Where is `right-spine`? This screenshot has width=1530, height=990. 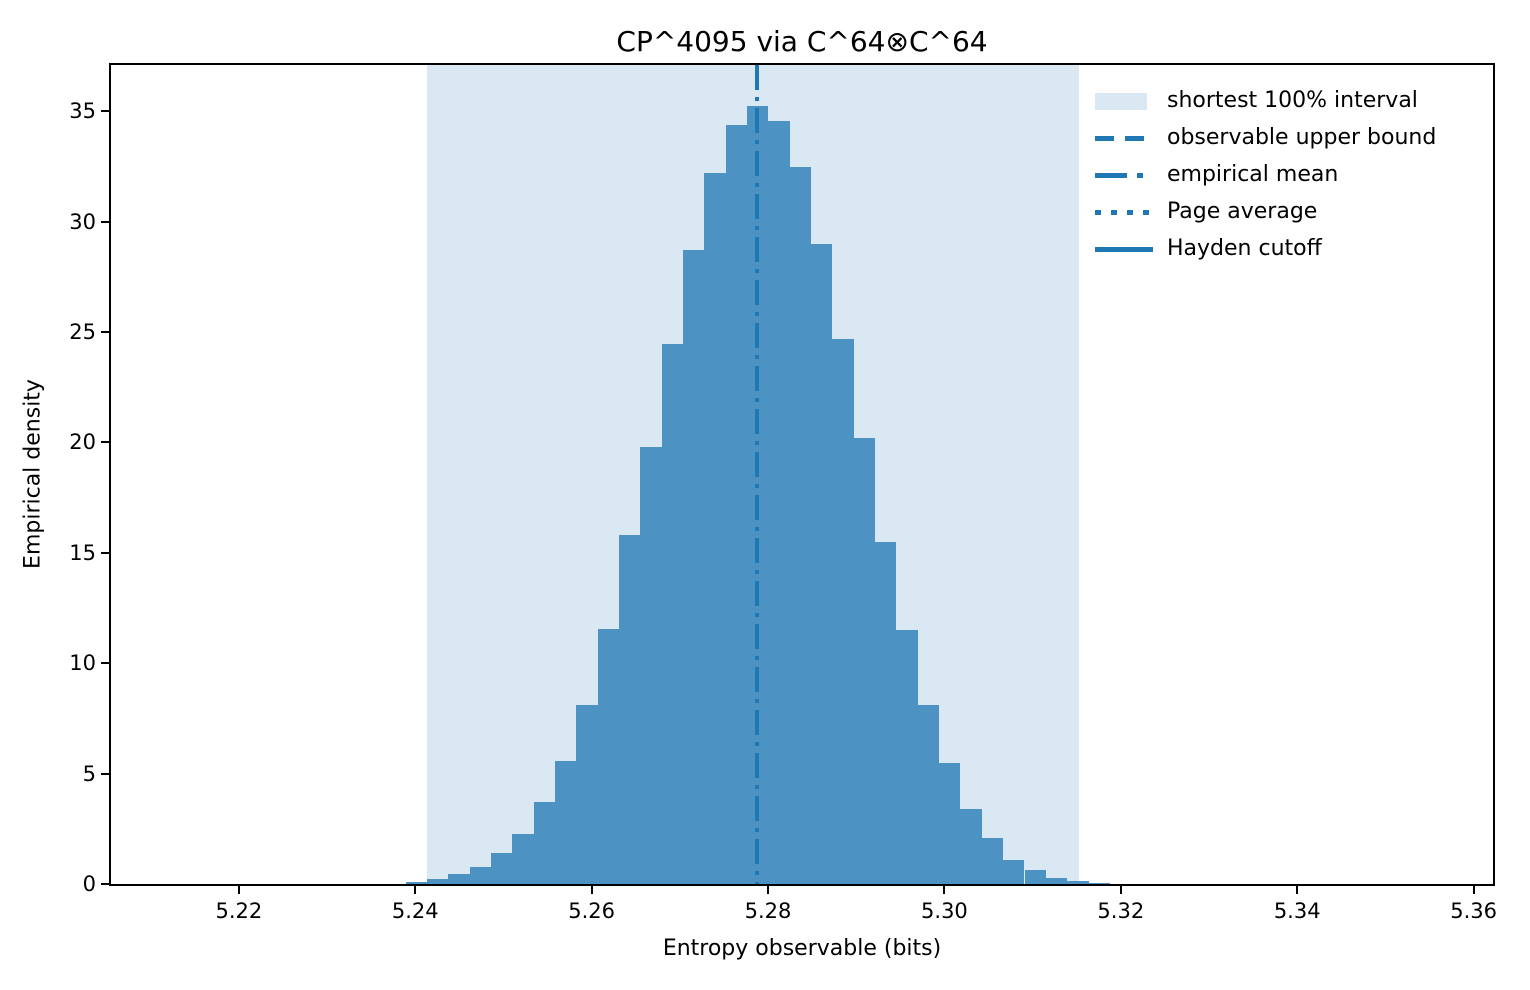 right-spine is located at coordinates (1494, 474).